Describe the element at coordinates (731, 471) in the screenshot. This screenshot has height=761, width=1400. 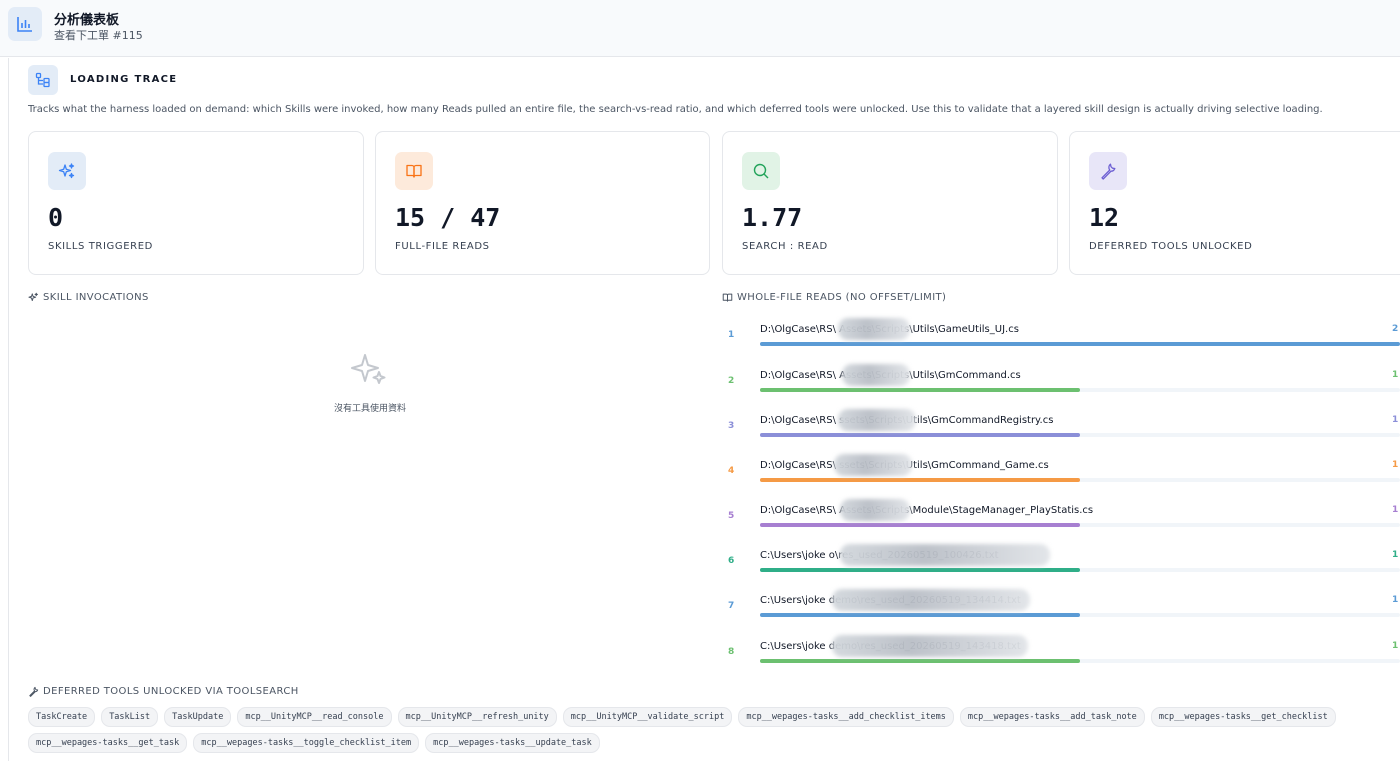
I see `read-rank: 4` at that location.